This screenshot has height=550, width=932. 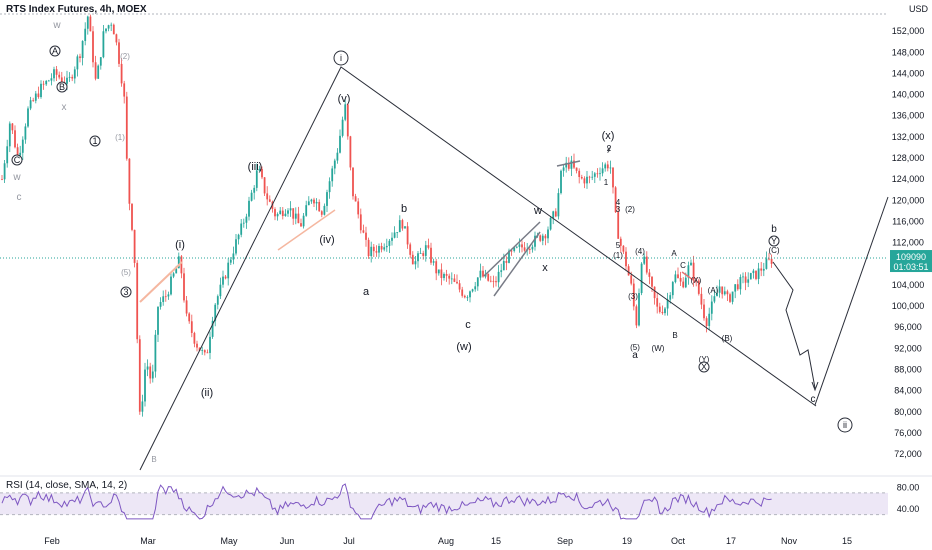 I want to click on wave-label-circled: C, so click(x=17, y=160).